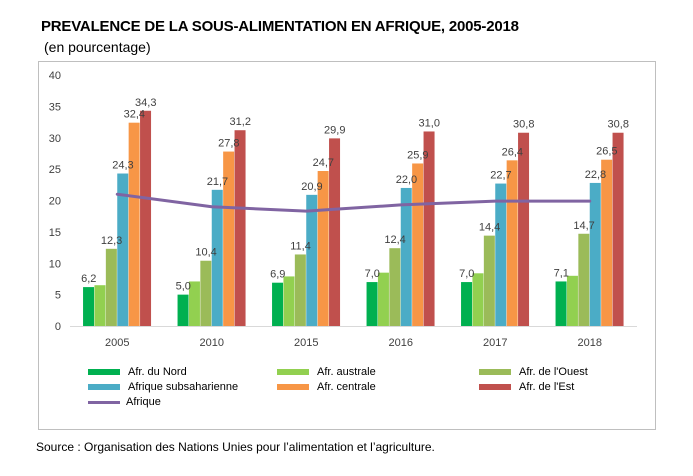 The width and height of the screenshot is (693, 476). Describe the element at coordinates (88, 279) in the screenshot. I see `bar-data-label: 6,2` at that location.